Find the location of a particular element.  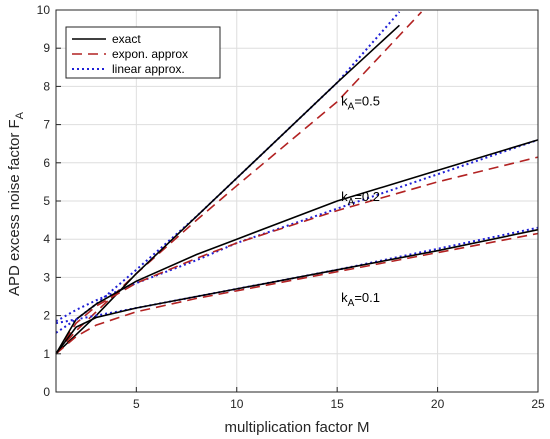

x-axis-label: multiplication factor M is located at coordinates (296, 427).